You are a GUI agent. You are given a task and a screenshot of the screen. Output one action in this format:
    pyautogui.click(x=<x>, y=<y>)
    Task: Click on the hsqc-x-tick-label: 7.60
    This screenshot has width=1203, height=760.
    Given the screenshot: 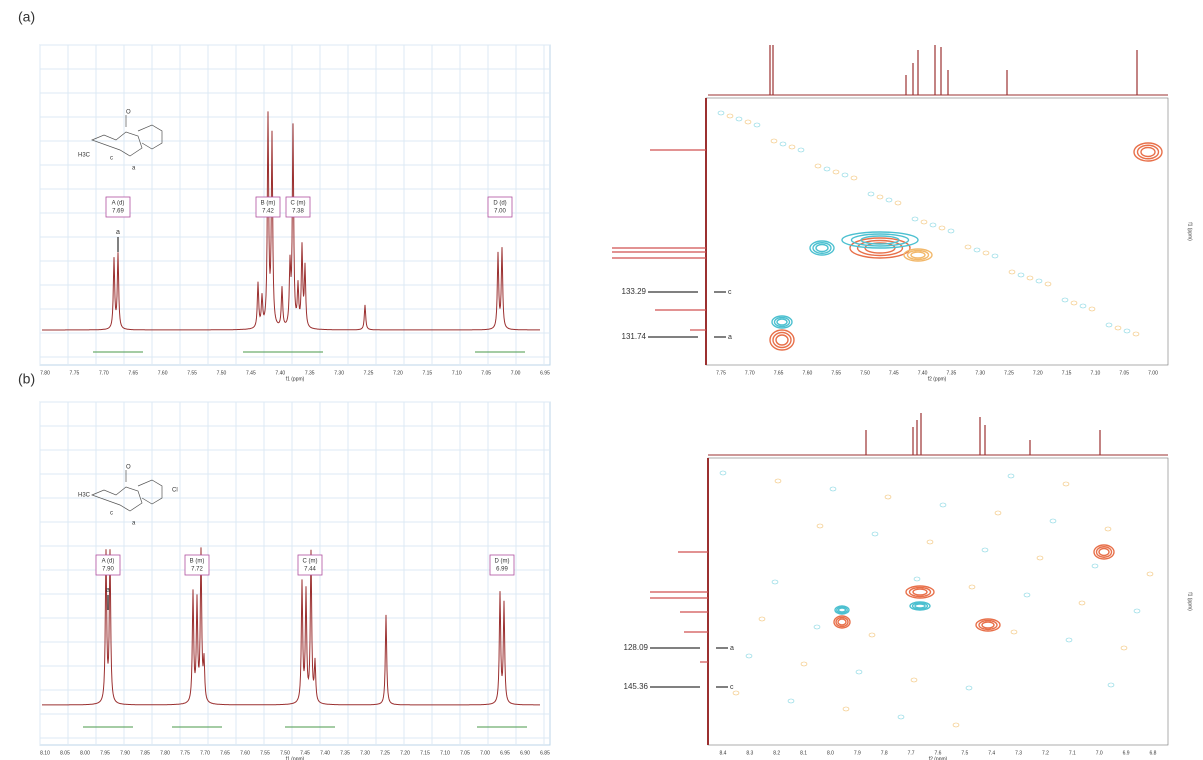 What is the action you would take?
    pyautogui.click(x=808, y=373)
    